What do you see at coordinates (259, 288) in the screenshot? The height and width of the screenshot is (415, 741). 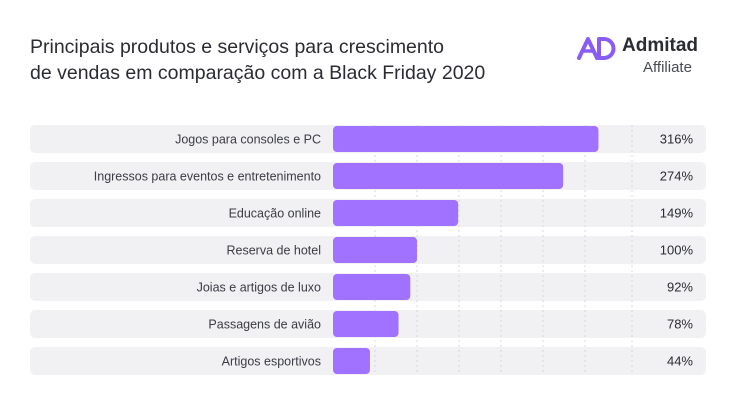 I see `category-label: Joias e artigos de luxo` at bounding box center [259, 288].